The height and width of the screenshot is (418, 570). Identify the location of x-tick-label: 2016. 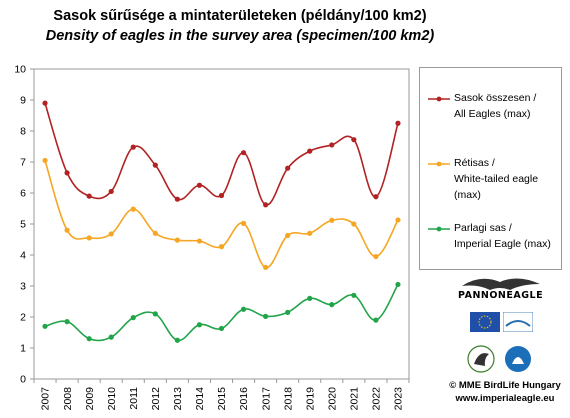
(244, 399).